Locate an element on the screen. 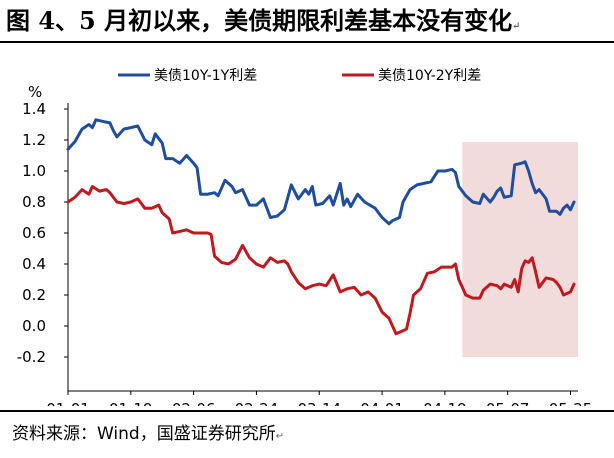  legend-label-1: 美债10Y-1Y利差 is located at coordinates (205, 76).